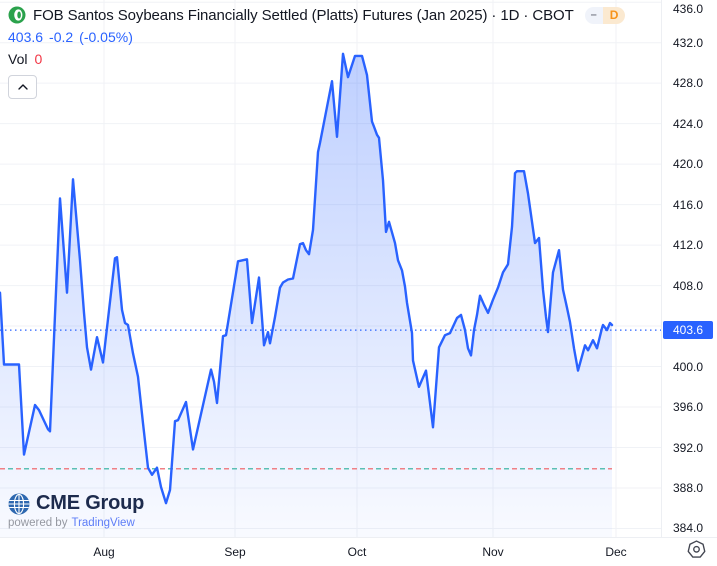 The width and height of the screenshot is (717, 566). I want to click on y-axis-tick-label: 384.0, so click(688, 528).